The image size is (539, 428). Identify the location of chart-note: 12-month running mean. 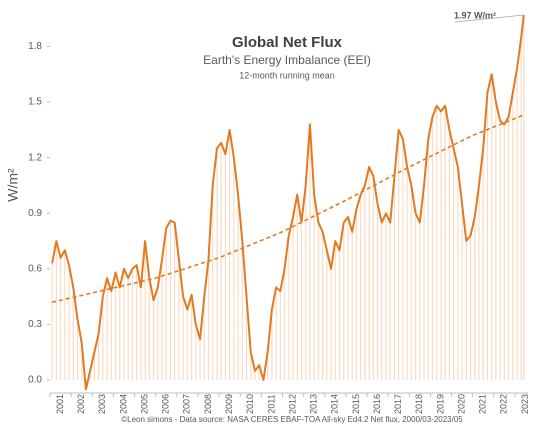
(287, 75).